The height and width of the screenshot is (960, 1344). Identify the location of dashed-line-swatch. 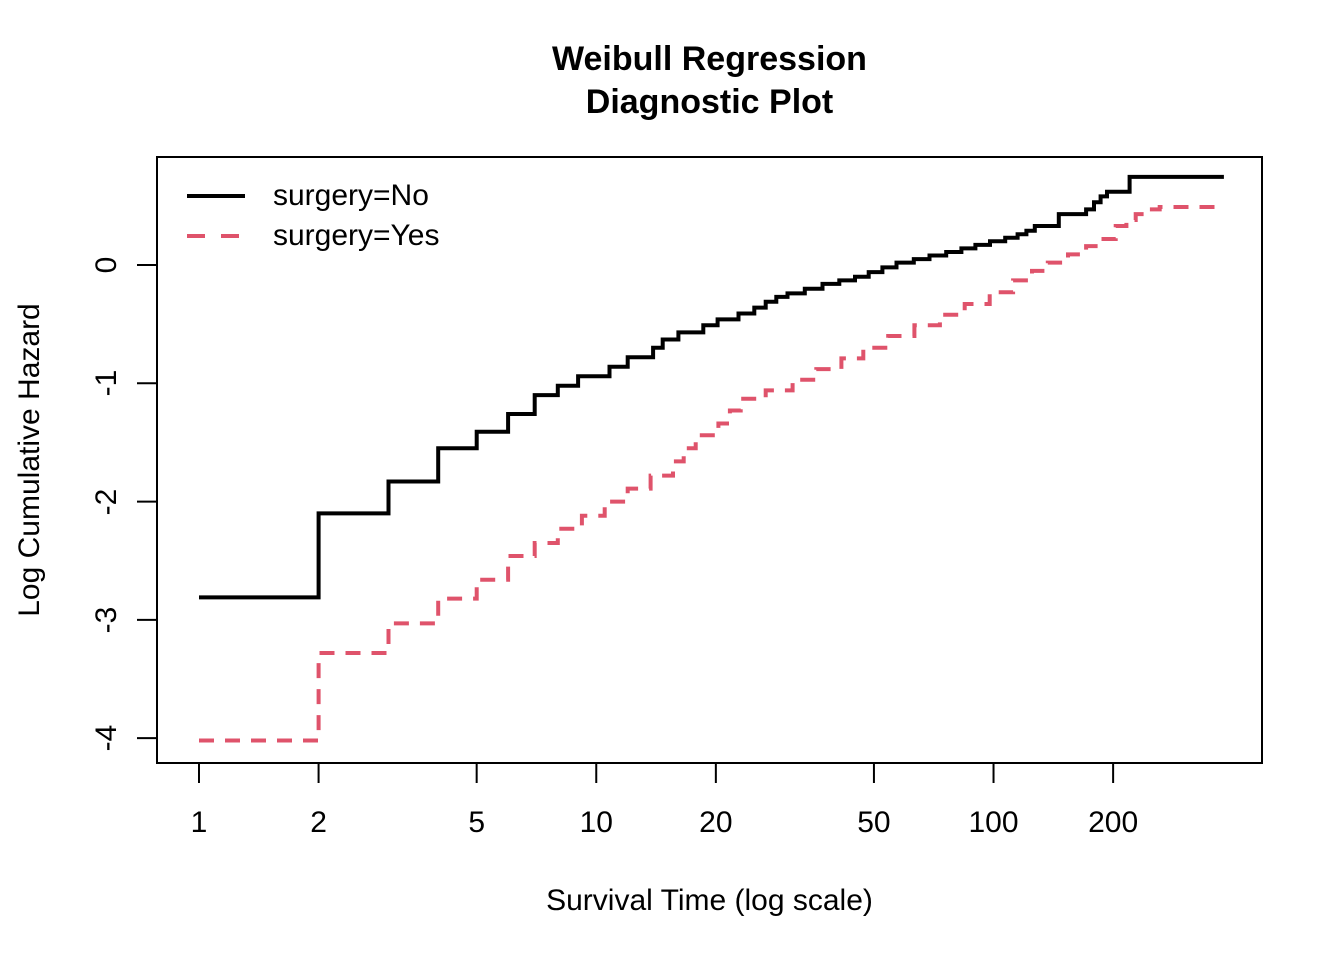
(216, 236).